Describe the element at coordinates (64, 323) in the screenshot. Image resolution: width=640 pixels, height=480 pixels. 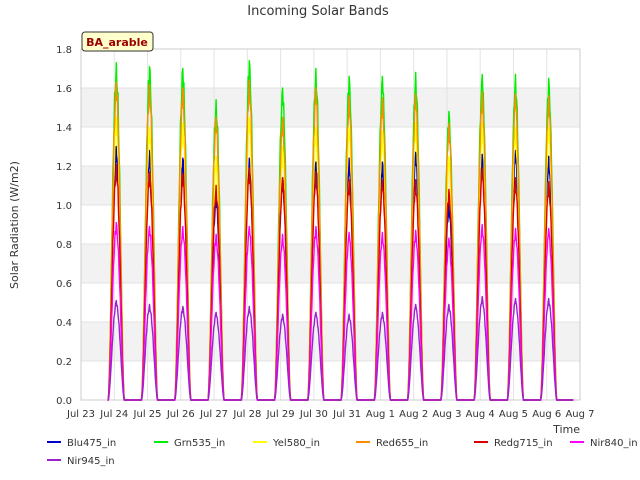
I see `y-tick-label: 0.4` at that location.